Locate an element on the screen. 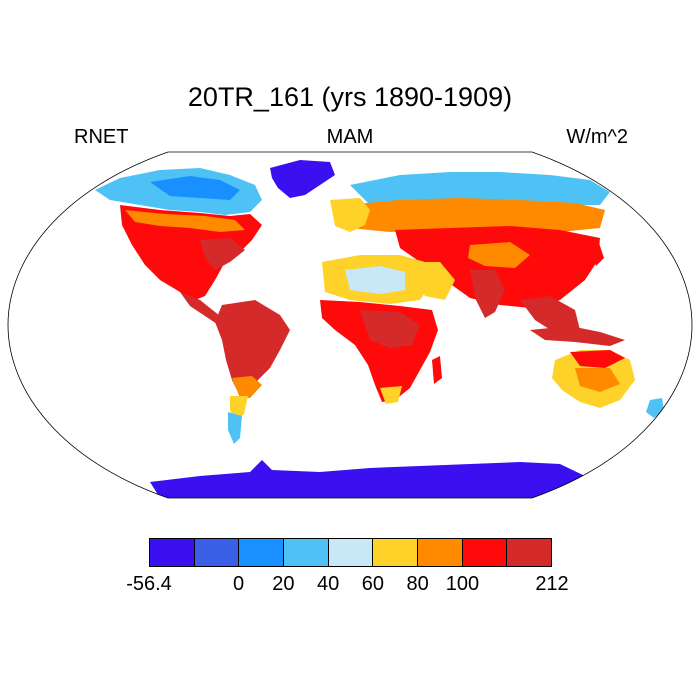 Image resolution: width=700 pixels, height=700 pixels. central-america-region is located at coordinates (202, 309).